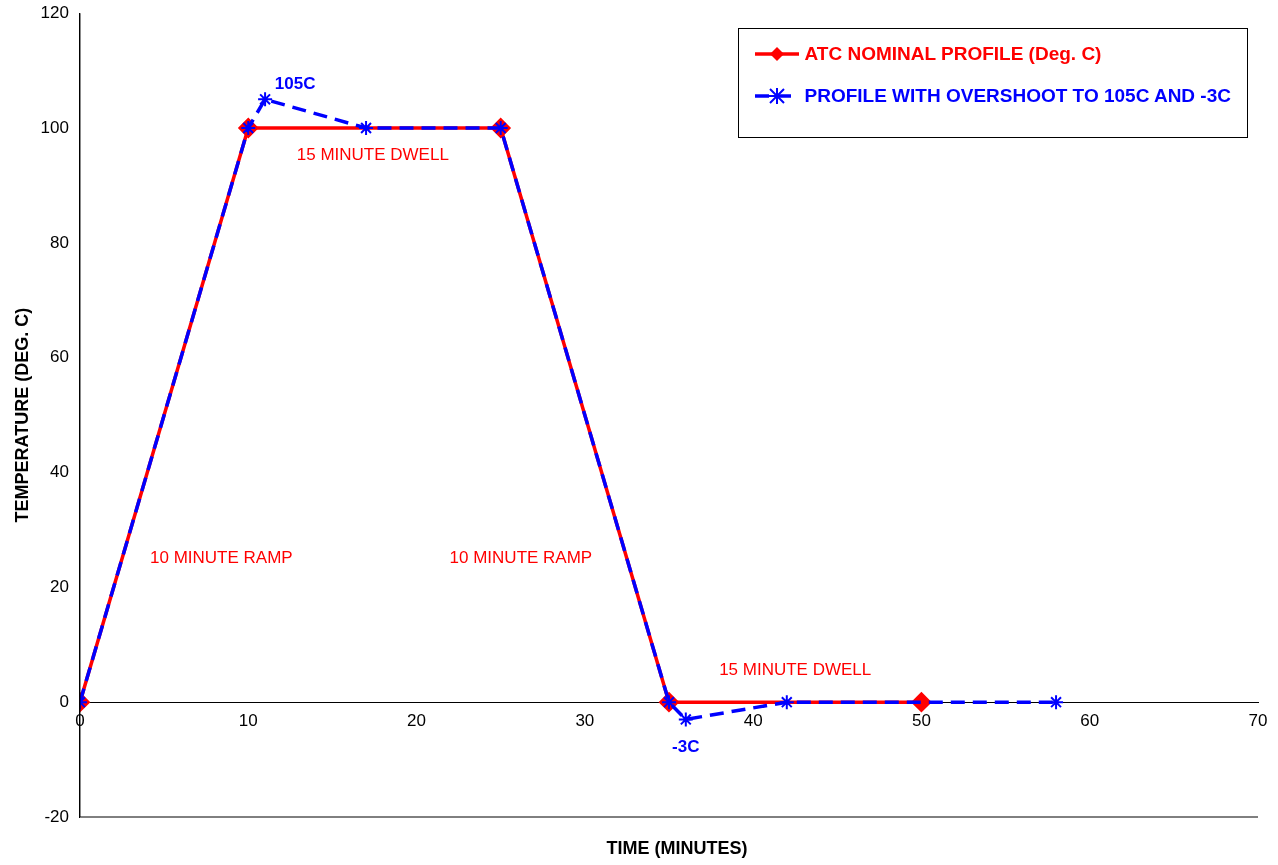  What do you see at coordinates (1090, 721) in the screenshot?
I see `x-tick-label: 60` at bounding box center [1090, 721].